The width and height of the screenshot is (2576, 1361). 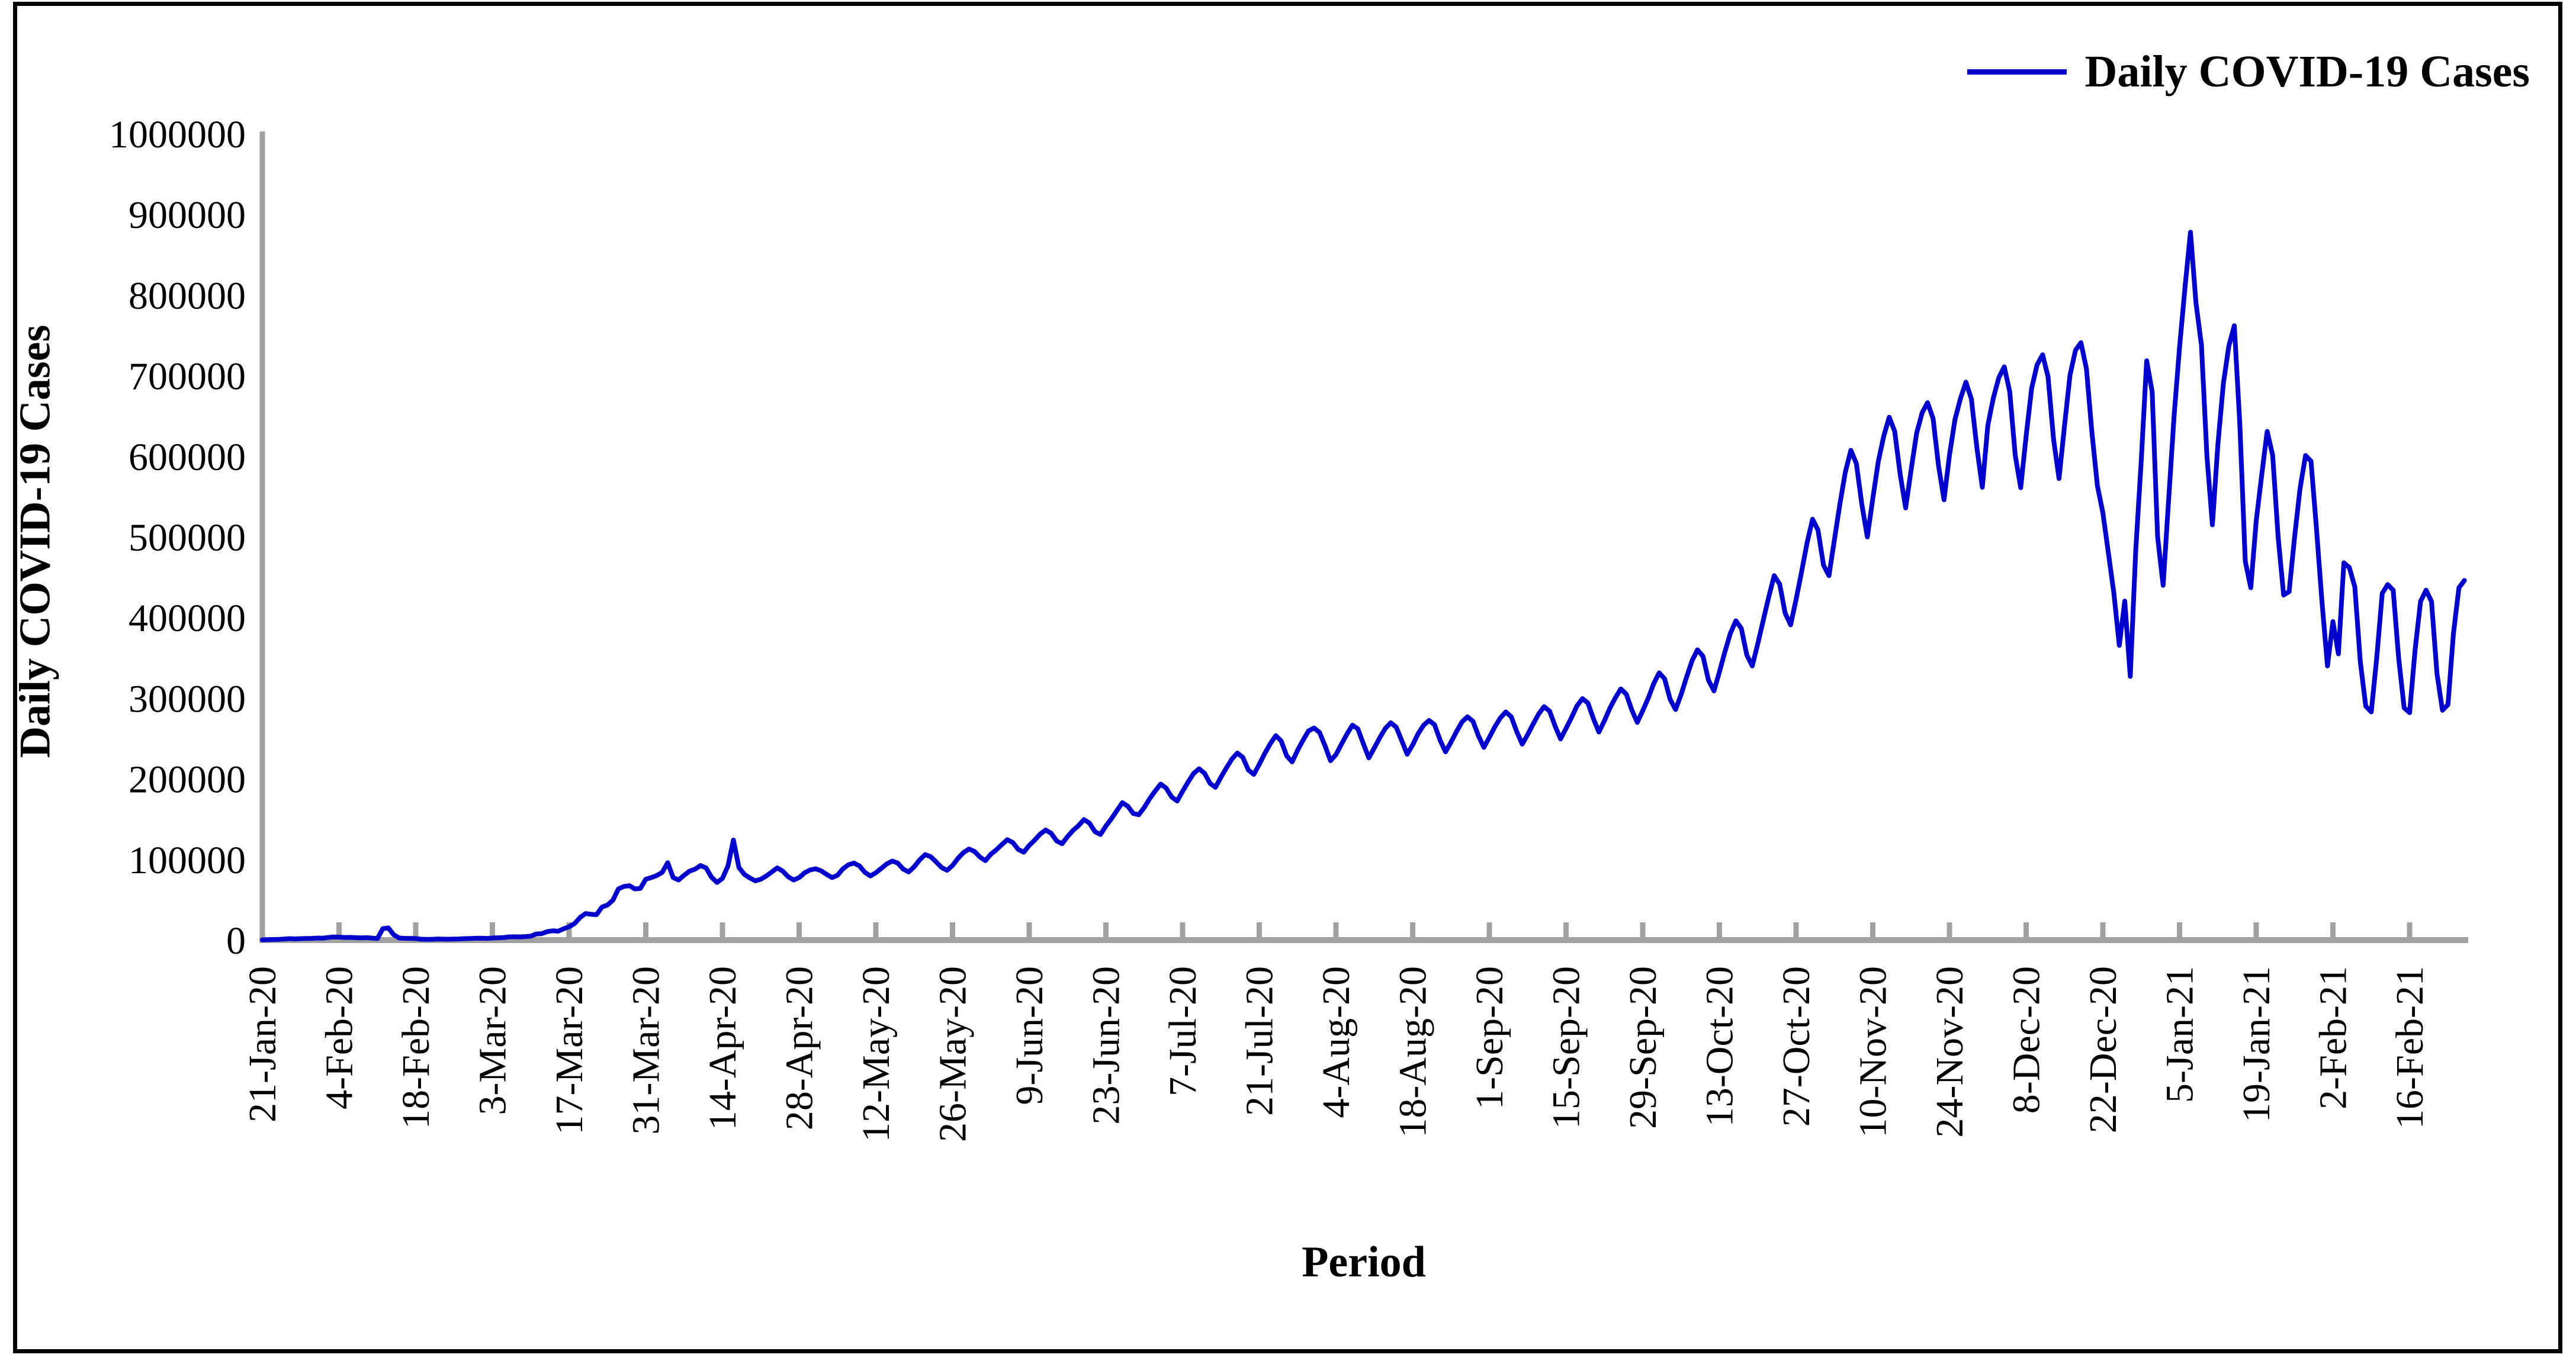 I want to click on y-tick-label: 100000, so click(x=188, y=860).